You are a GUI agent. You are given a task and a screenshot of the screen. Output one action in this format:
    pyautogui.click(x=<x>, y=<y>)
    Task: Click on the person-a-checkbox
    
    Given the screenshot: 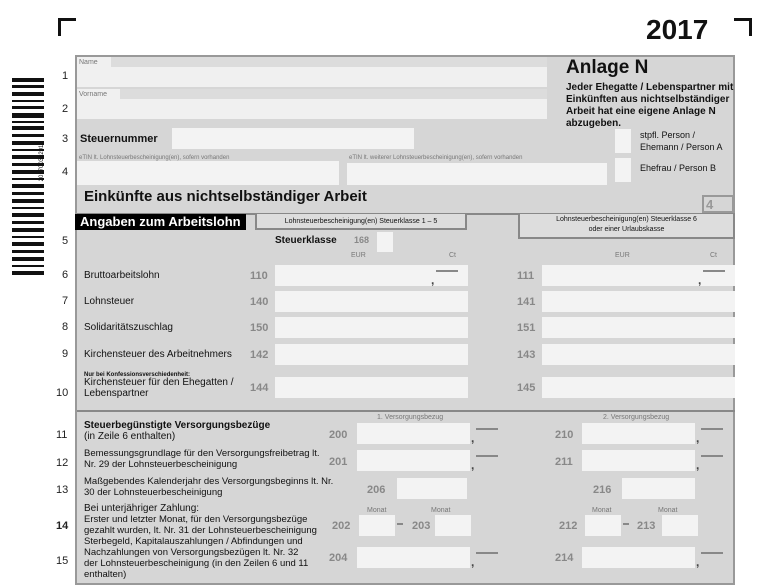 What is the action you would take?
    pyautogui.click(x=623, y=141)
    